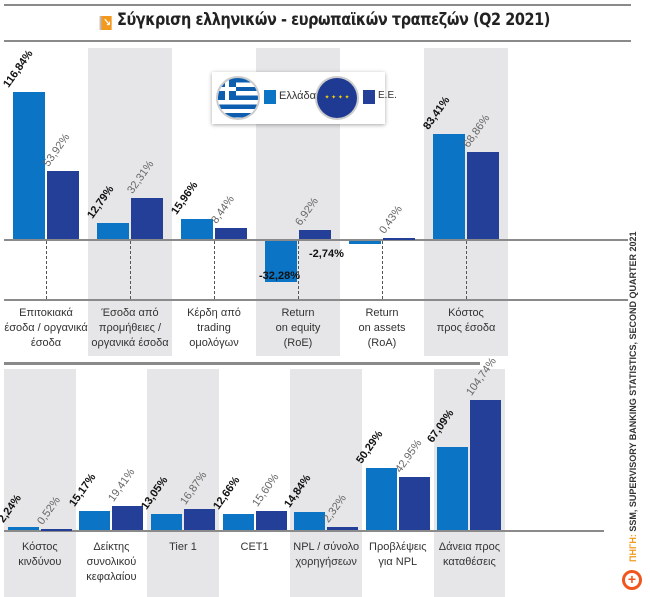 The height and width of the screenshot is (597, 650). I want to click on category-label: Return on assets (RoA), so click(382, 328).